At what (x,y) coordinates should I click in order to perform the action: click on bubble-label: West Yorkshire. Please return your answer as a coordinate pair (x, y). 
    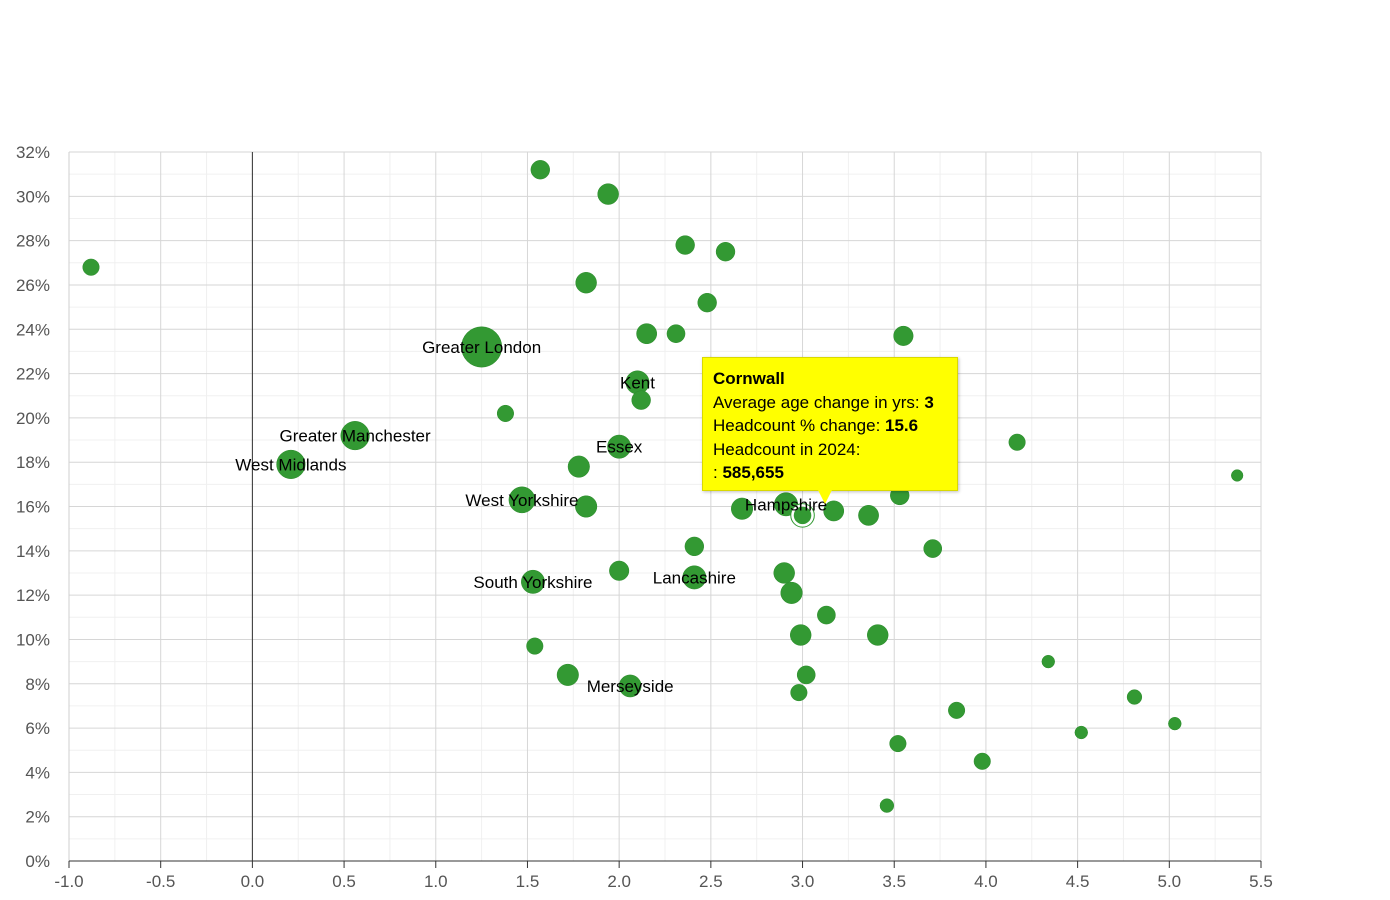
    Looking at the image, I should click on (521, 500).